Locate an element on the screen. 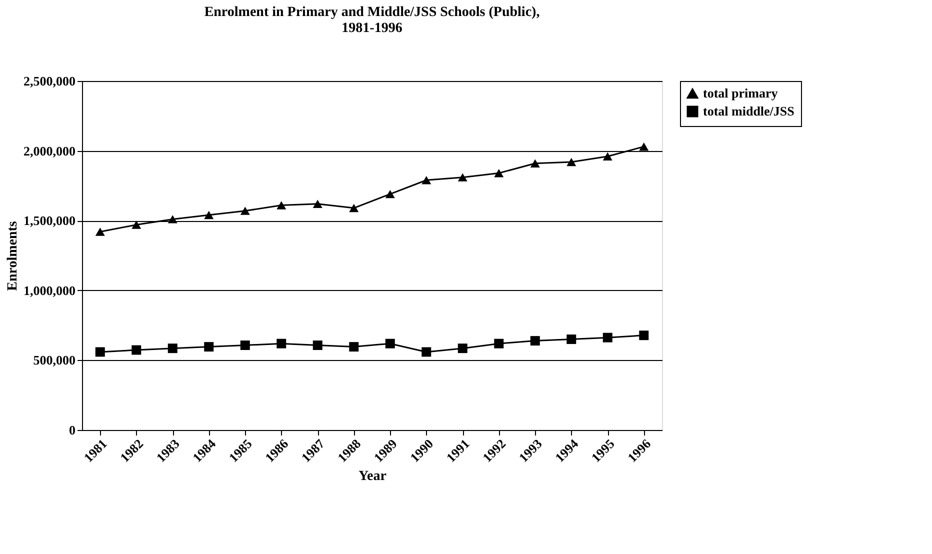 The width and height of the screenshot is (932, 554). text: Enrolment in Primary and Middle/JSS Schools (Public), is located at coordinates (372, 12).